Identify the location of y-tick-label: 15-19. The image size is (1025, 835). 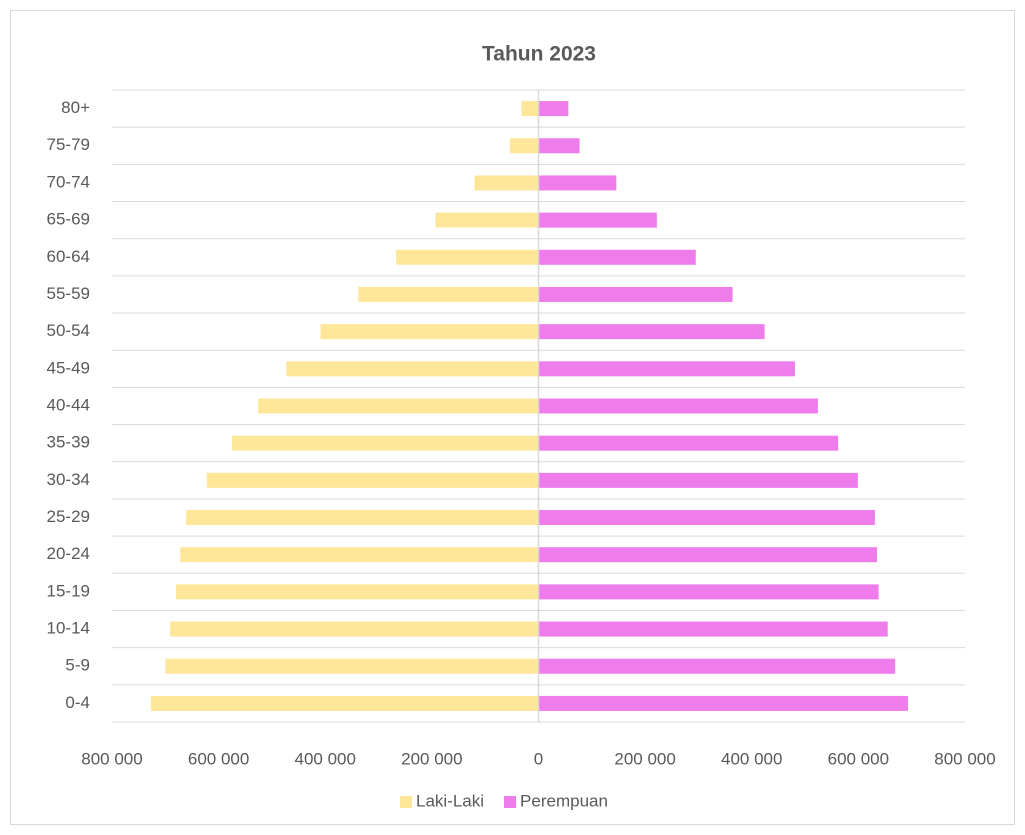
(68, 590).